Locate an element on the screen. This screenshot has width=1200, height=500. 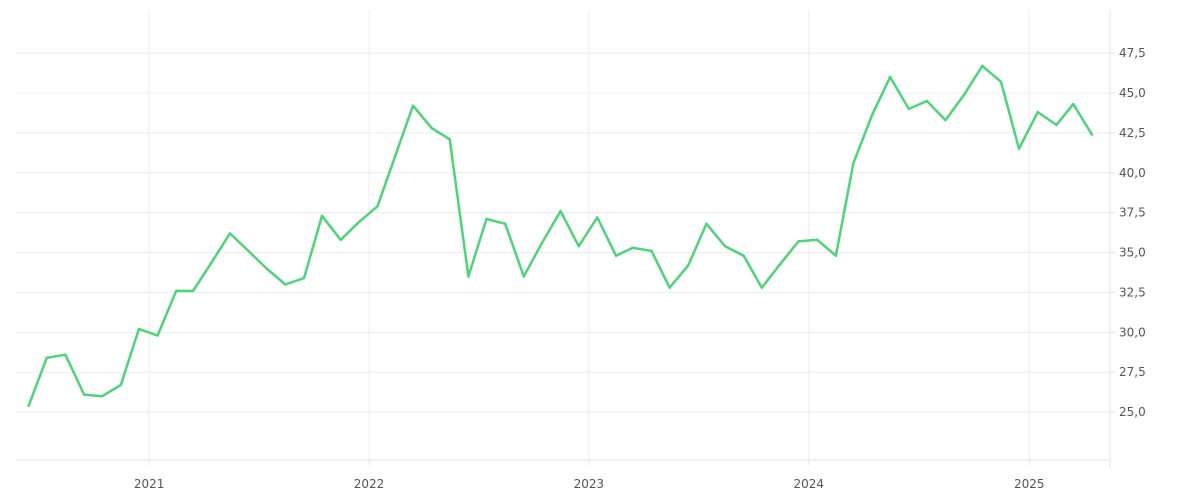
y-axis-tick-labels: 25,0 27,5 30,0 32,5 35,0 37,5 40,0 42,5 45,0 47,5 is located at coordinates (1128, 232).